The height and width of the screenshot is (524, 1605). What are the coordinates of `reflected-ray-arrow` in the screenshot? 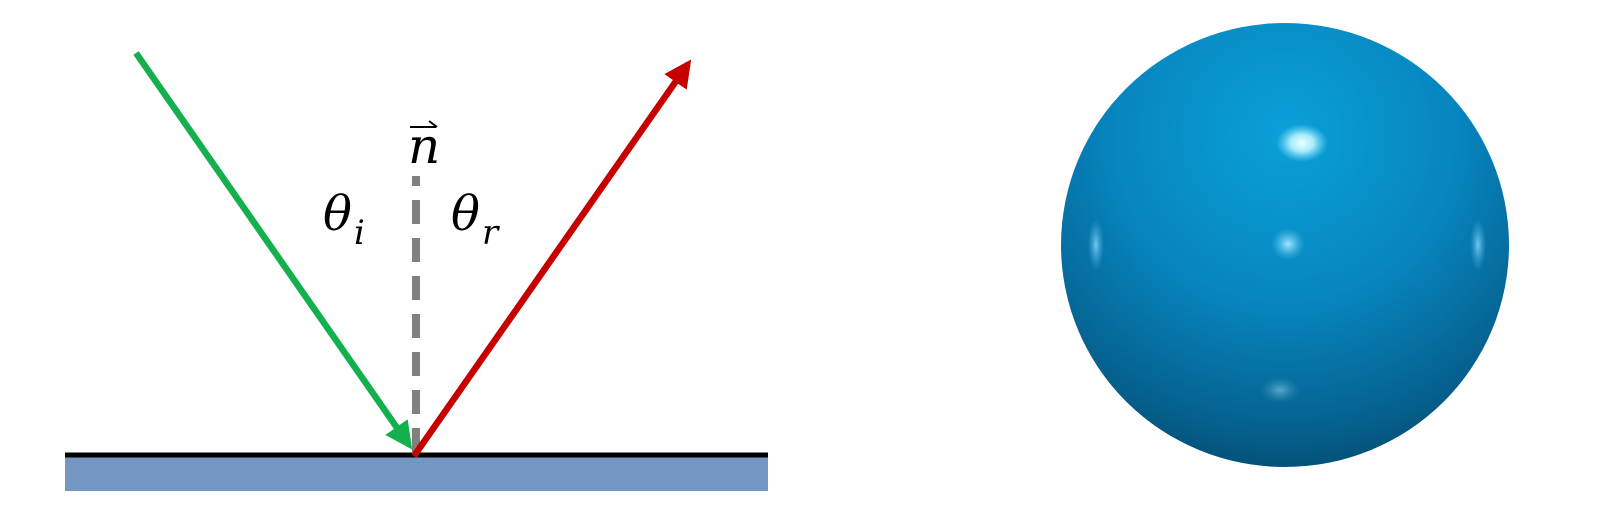 It's located at (551, 258).